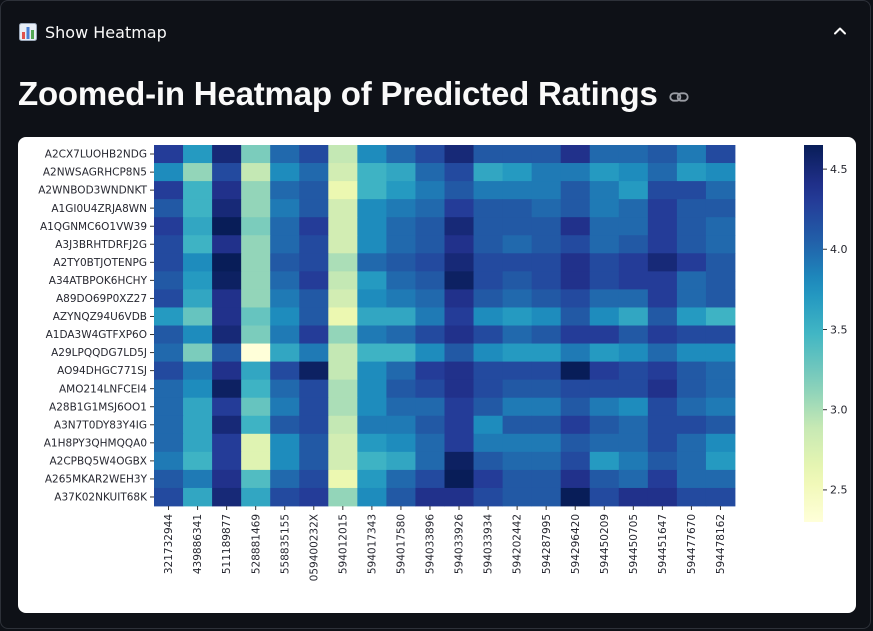 The width and height of the screenshot is (873, 631). I want to click on column-label: 594033896, so click(431, 544).